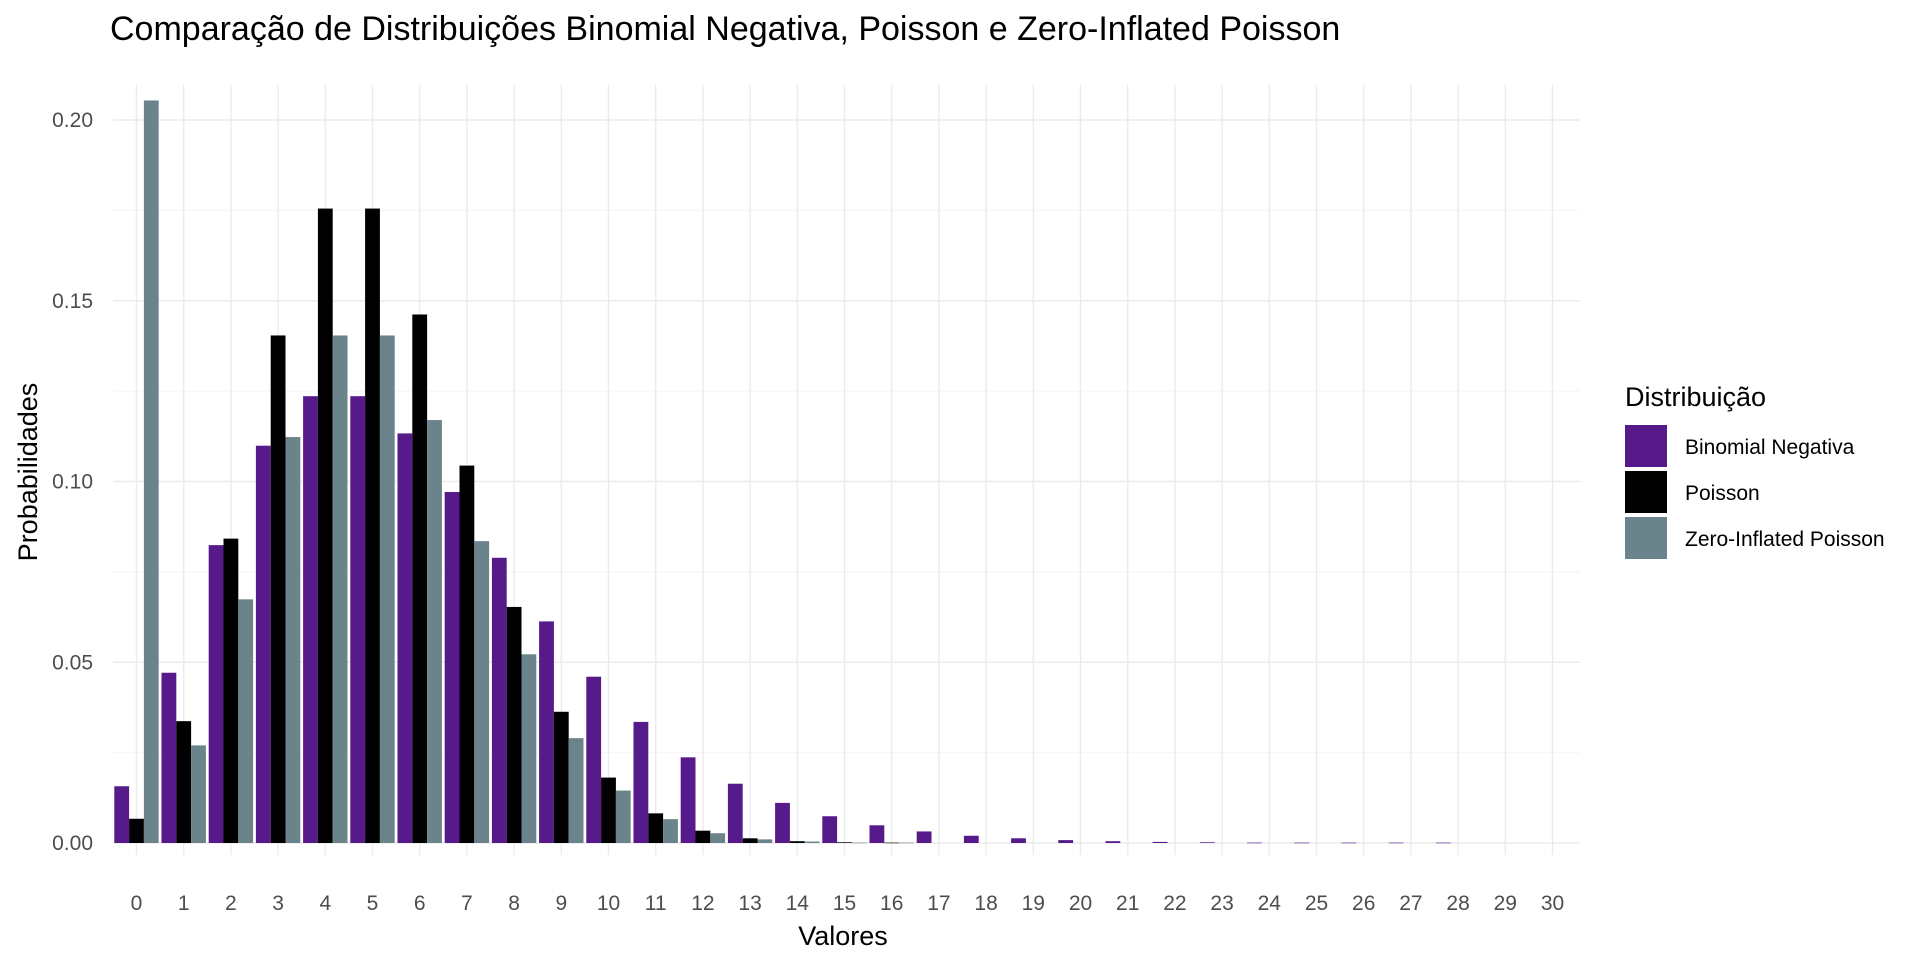 This screenshot has width=1920, height=960. Describe the element at coordinates (1033, 903) in the screenshot. I see `x-tick-label: 19` at that location.